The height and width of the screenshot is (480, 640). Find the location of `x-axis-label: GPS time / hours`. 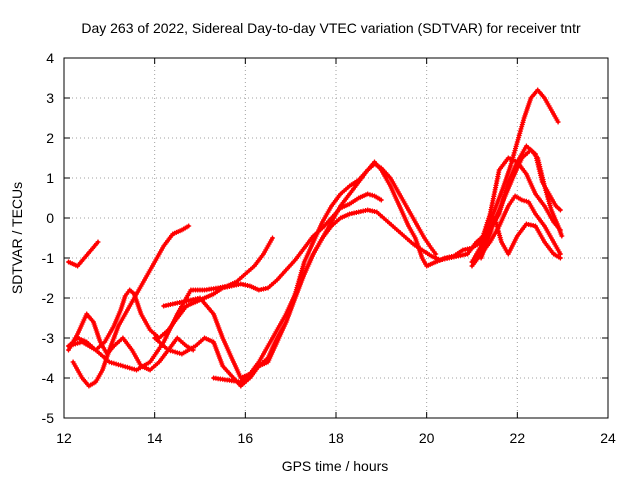

x-axis-label: GPS time / hours is located at coordinates (335, 466).